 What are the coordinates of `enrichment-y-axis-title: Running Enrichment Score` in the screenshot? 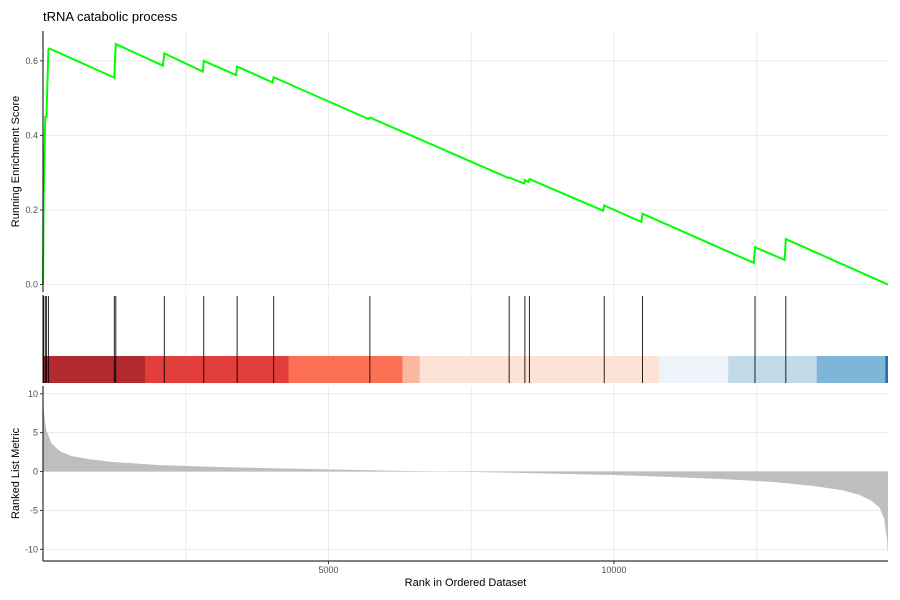 It's located at (16, 161).